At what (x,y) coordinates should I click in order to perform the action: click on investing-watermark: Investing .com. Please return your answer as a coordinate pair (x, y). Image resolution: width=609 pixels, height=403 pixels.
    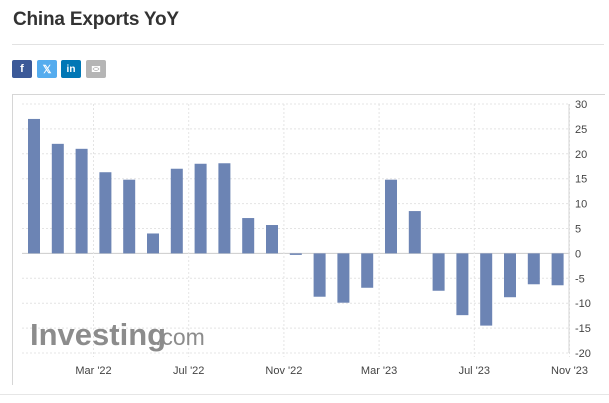
    Looking at the image, I should click on (117, 334).